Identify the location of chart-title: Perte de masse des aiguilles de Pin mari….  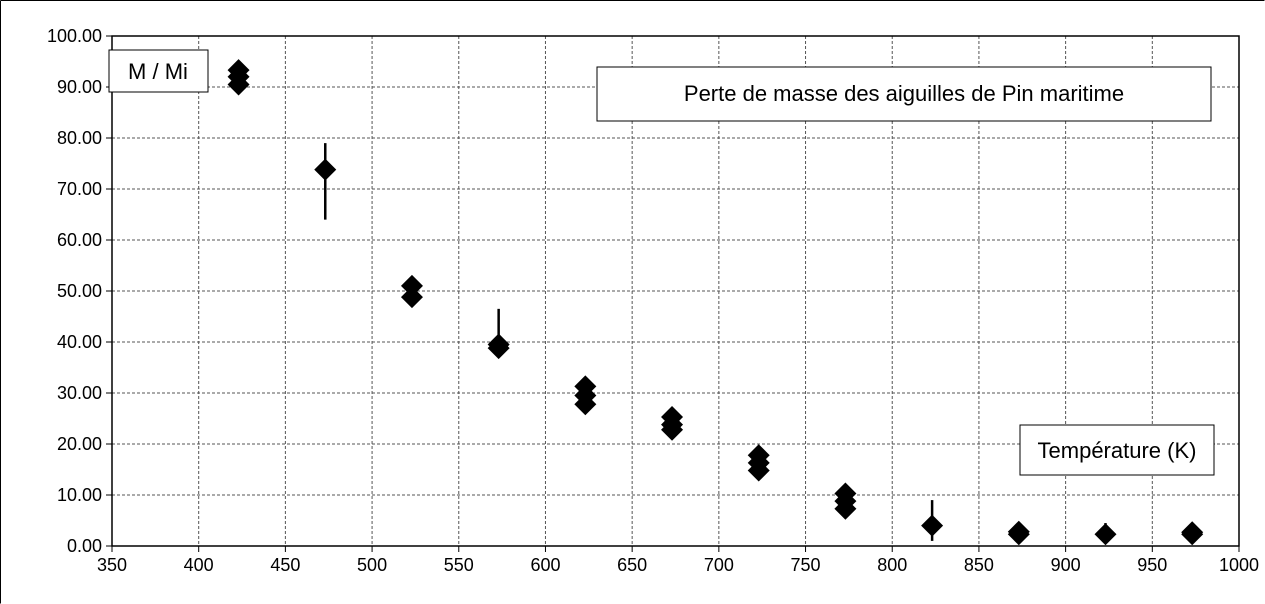
(904, 93).